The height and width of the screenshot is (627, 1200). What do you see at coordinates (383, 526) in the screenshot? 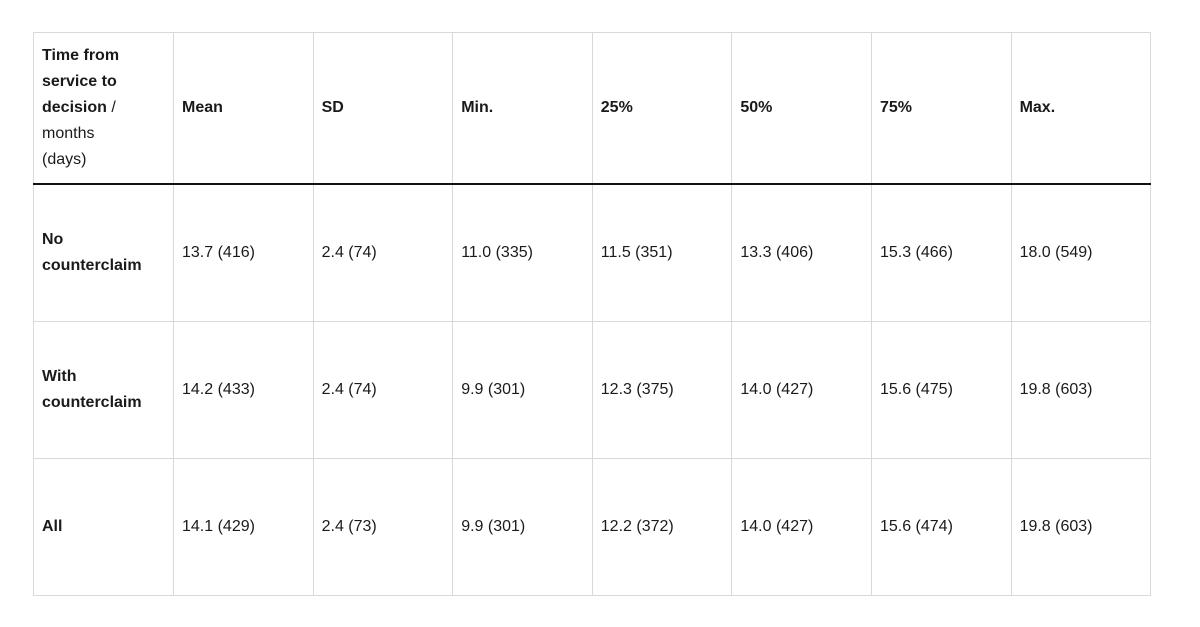
I see `table-cell: 2.4 (73)` at bounding box center [383, 526].